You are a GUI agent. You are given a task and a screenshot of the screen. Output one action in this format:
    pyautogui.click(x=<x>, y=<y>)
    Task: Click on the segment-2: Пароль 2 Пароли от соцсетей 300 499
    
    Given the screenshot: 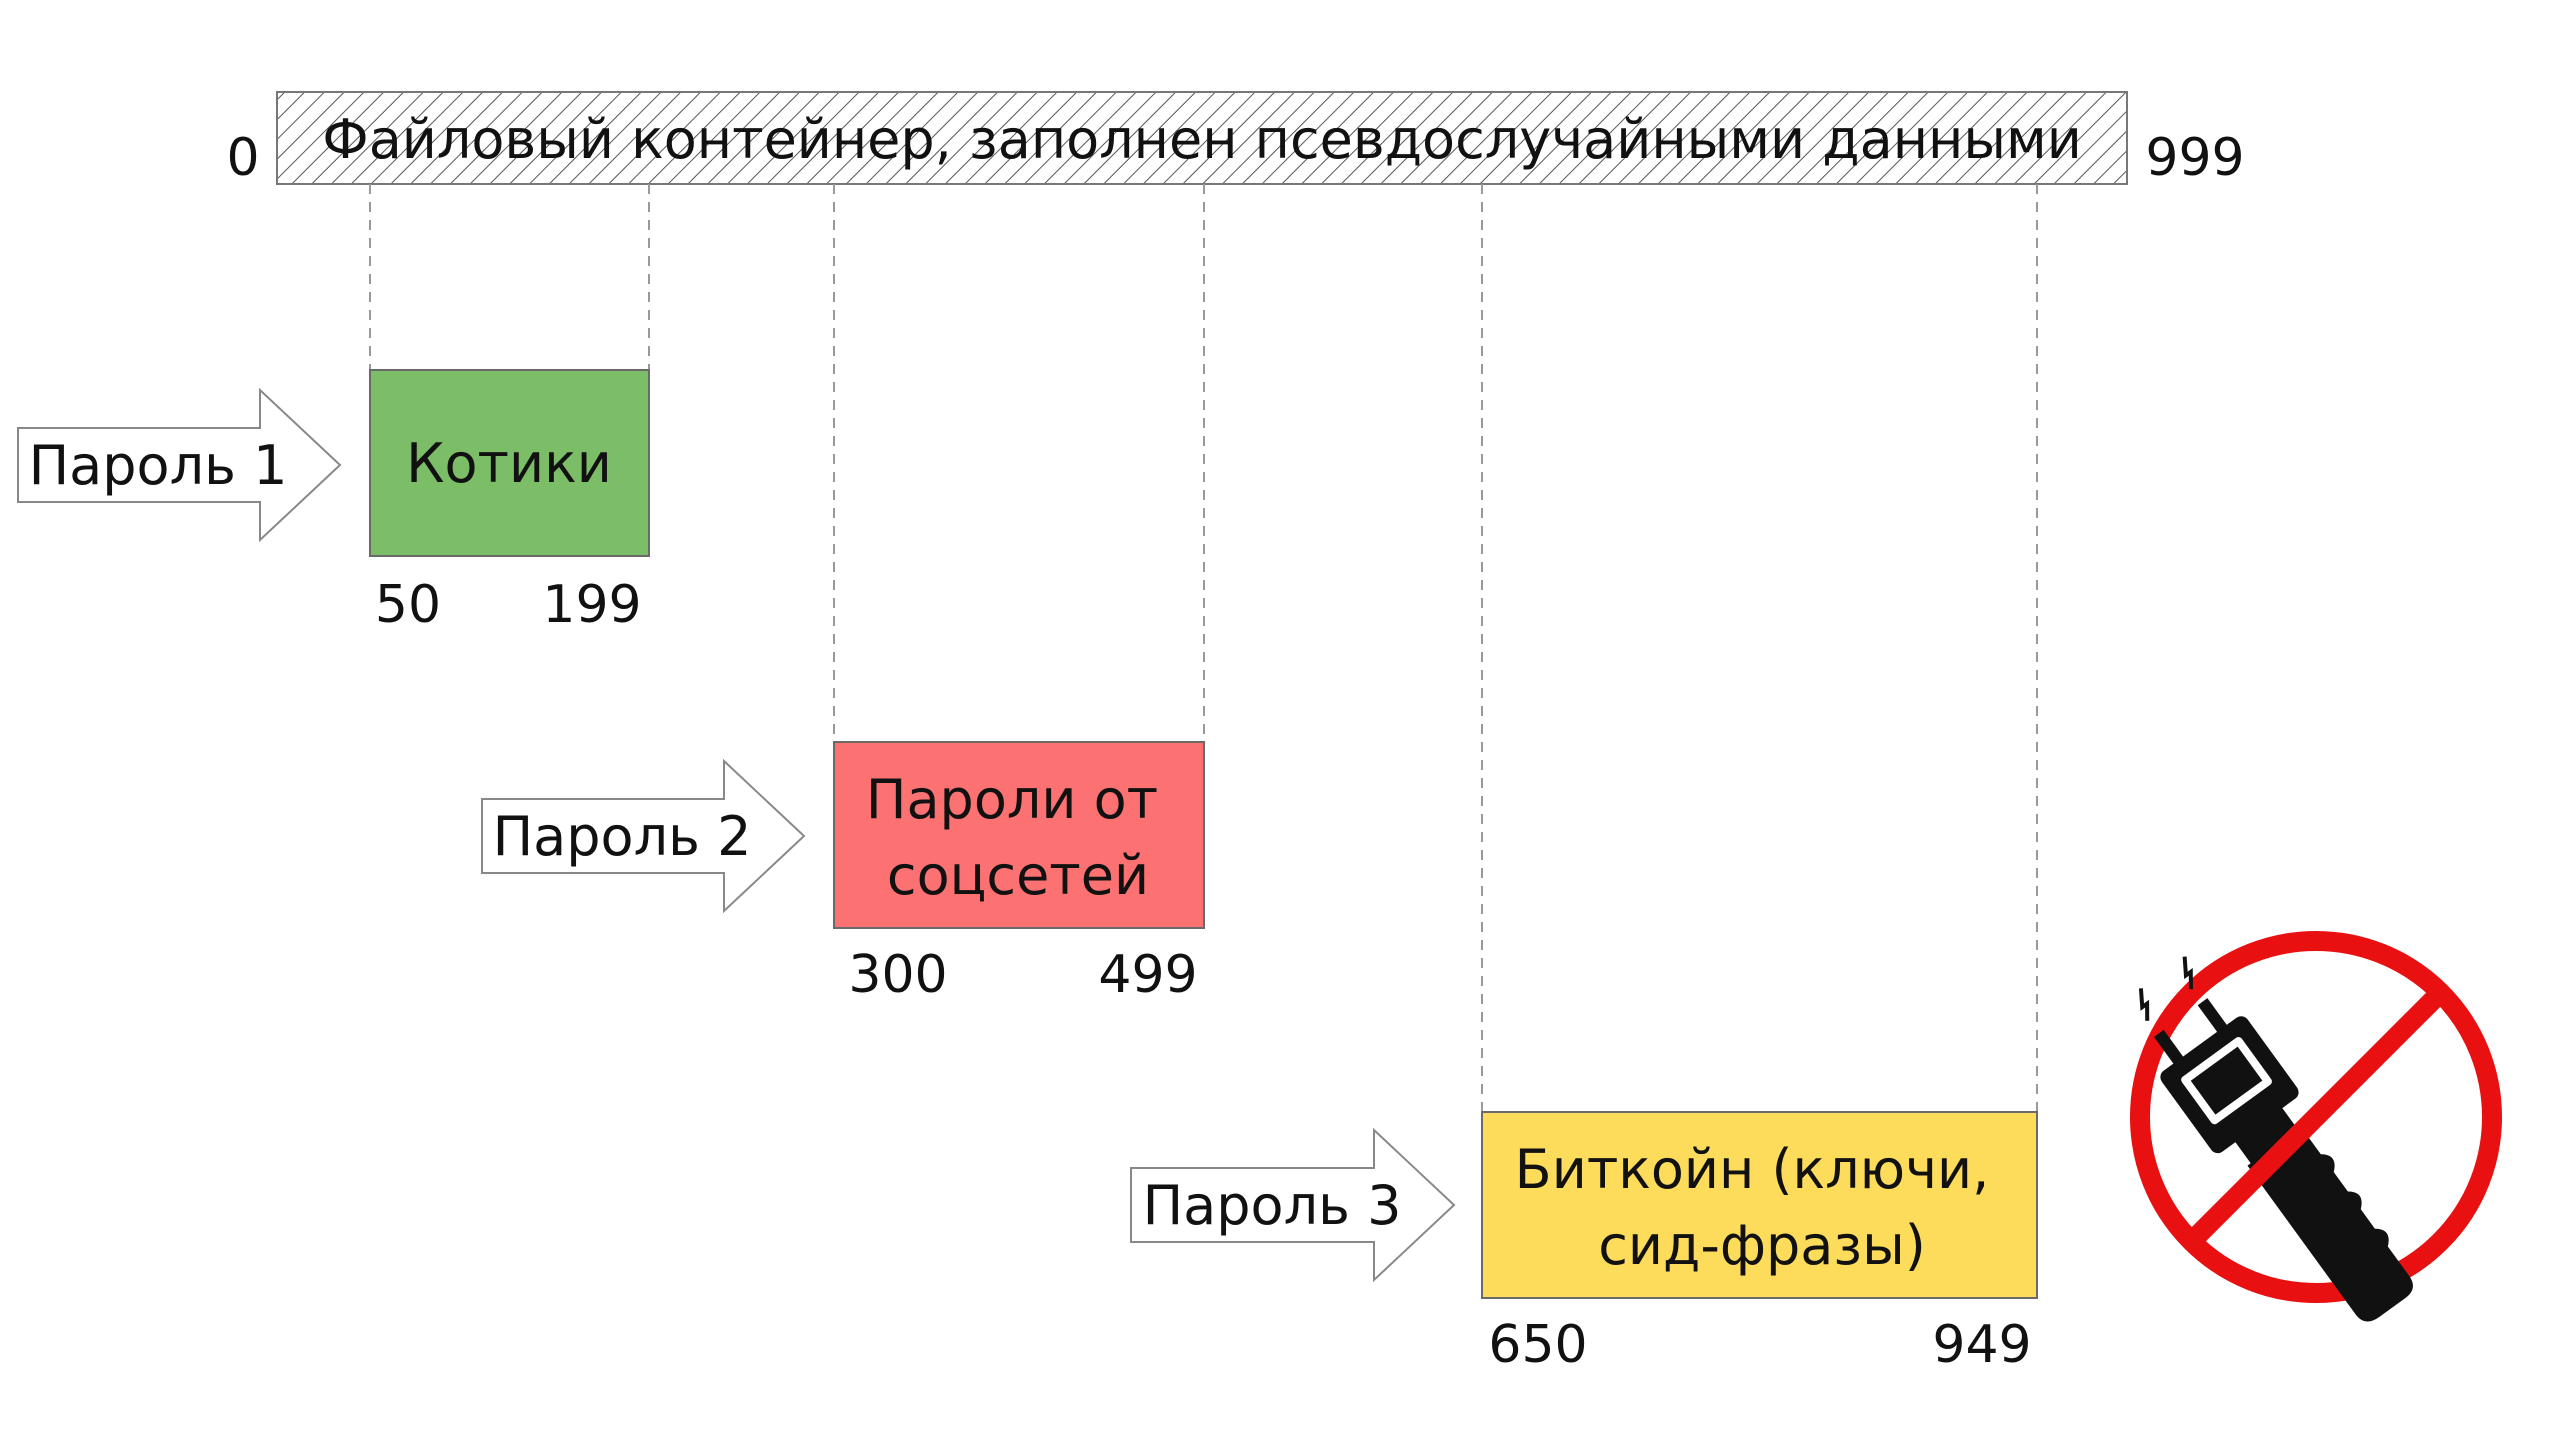 What is the action you would take?
    pyautogui.click(x=843, y=873)
    